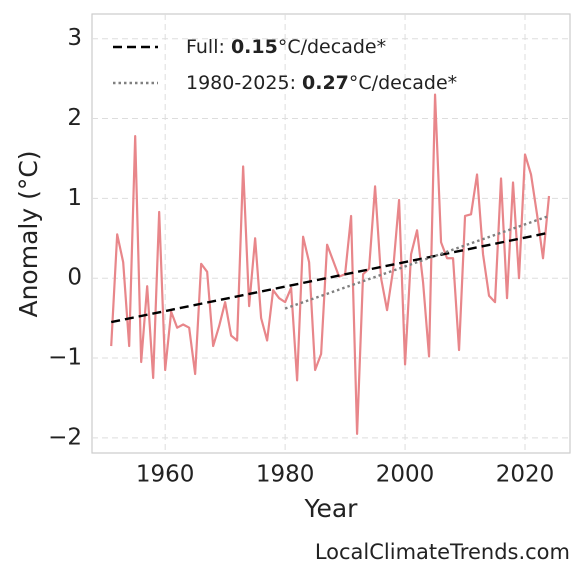 This screenshot has height=580, width=585. I want to click on legend-name: 1980-2025:, so click(241, 83).